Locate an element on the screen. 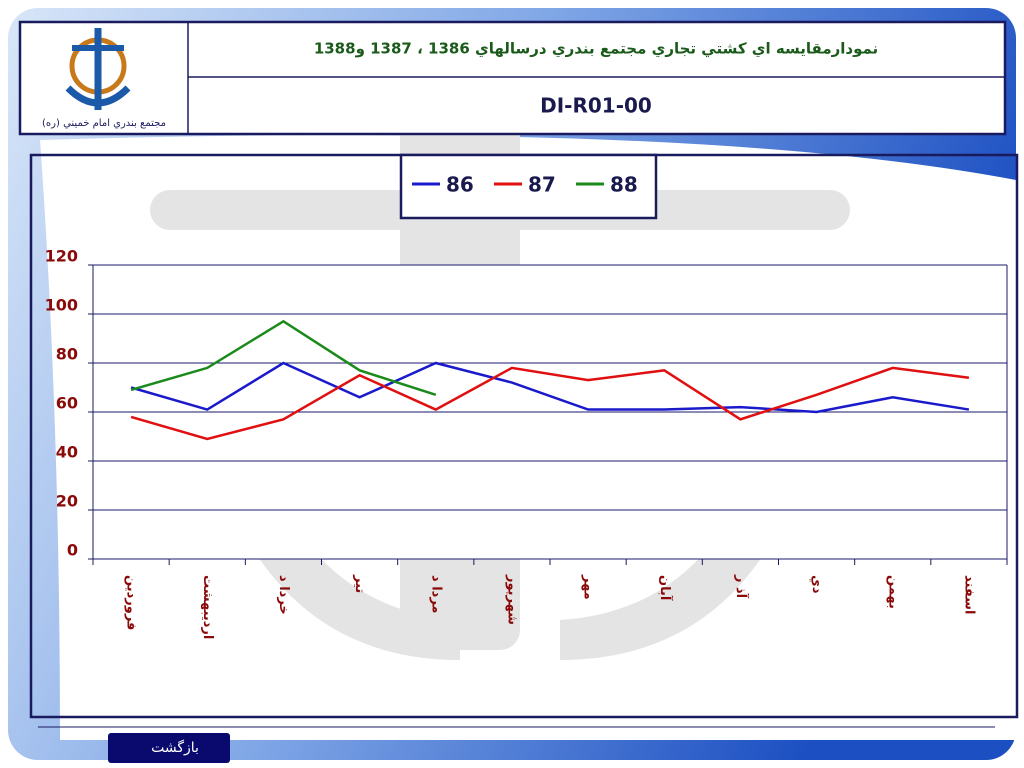 The height and width of the screenshot is (768, 1024). y-tick-label: 40 is located at coordinates (67, 452).